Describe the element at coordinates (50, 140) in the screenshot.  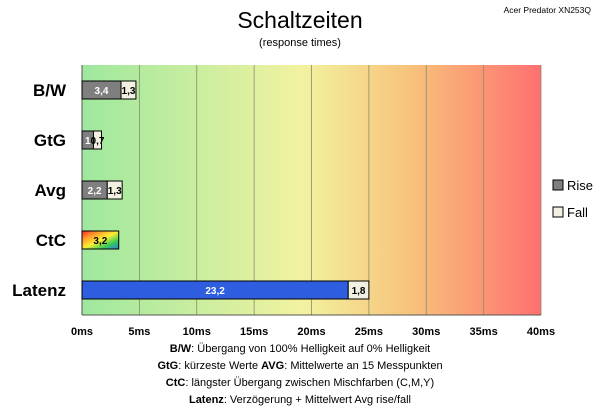
I see `category-label: GtG` at that location.